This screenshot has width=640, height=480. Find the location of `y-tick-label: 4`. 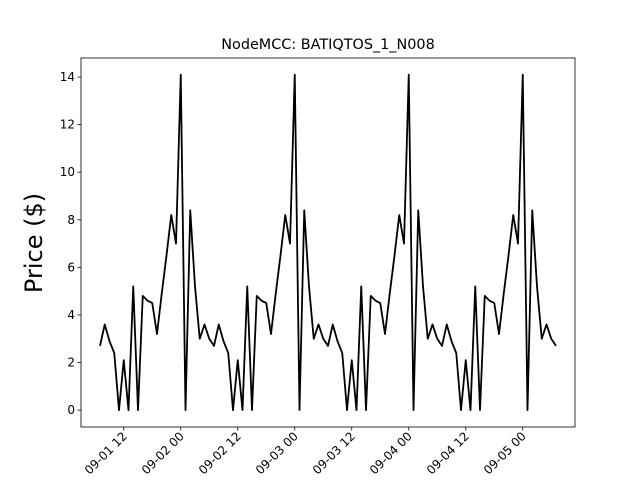

y-tick-label: 4 is located at coordinates (71, 315).